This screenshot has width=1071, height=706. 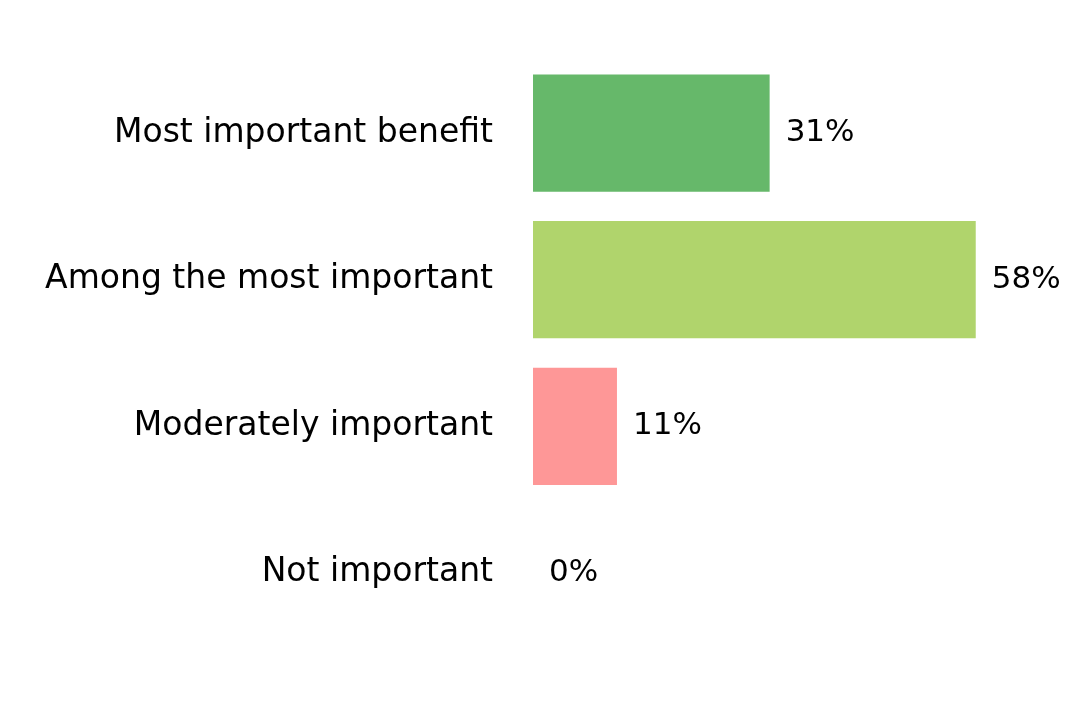 What do you see at coordinates (269, 277) in the screenshot?
I see `y-tick-label: Among the most important` at bounding box center [269, 277].